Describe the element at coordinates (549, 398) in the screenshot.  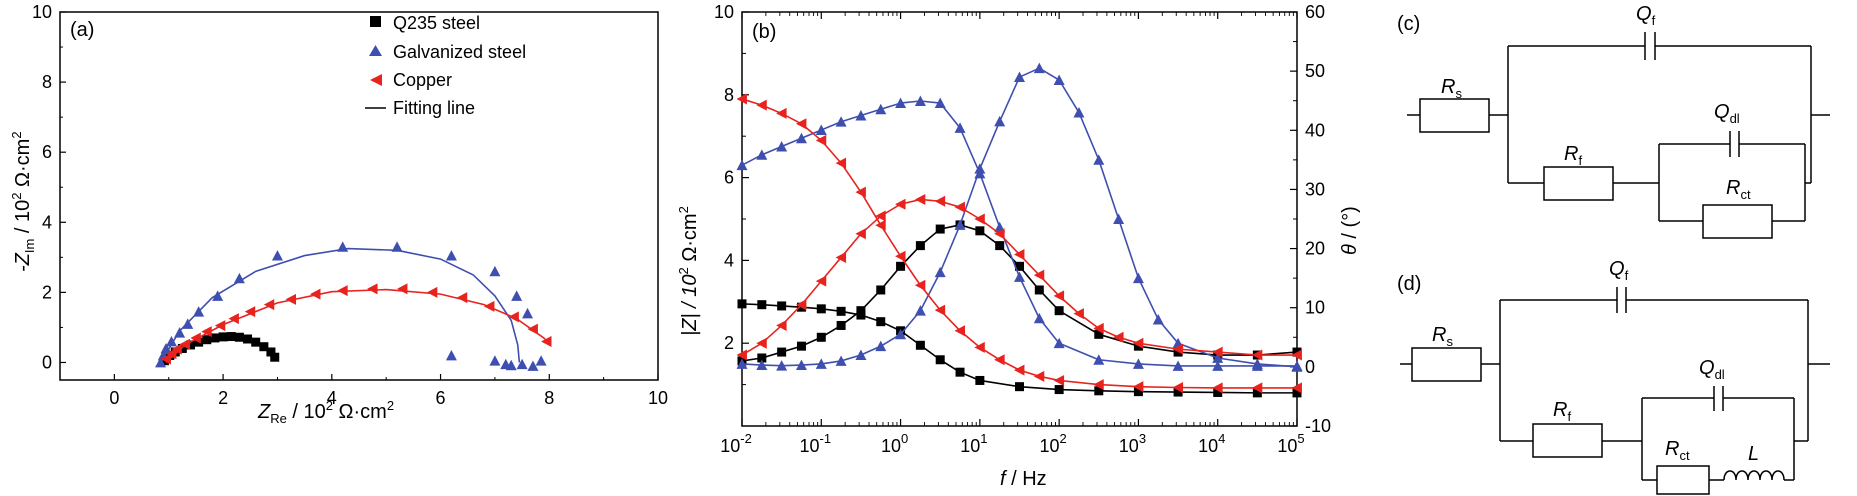
I see `x-tick-label: 8` at that location.